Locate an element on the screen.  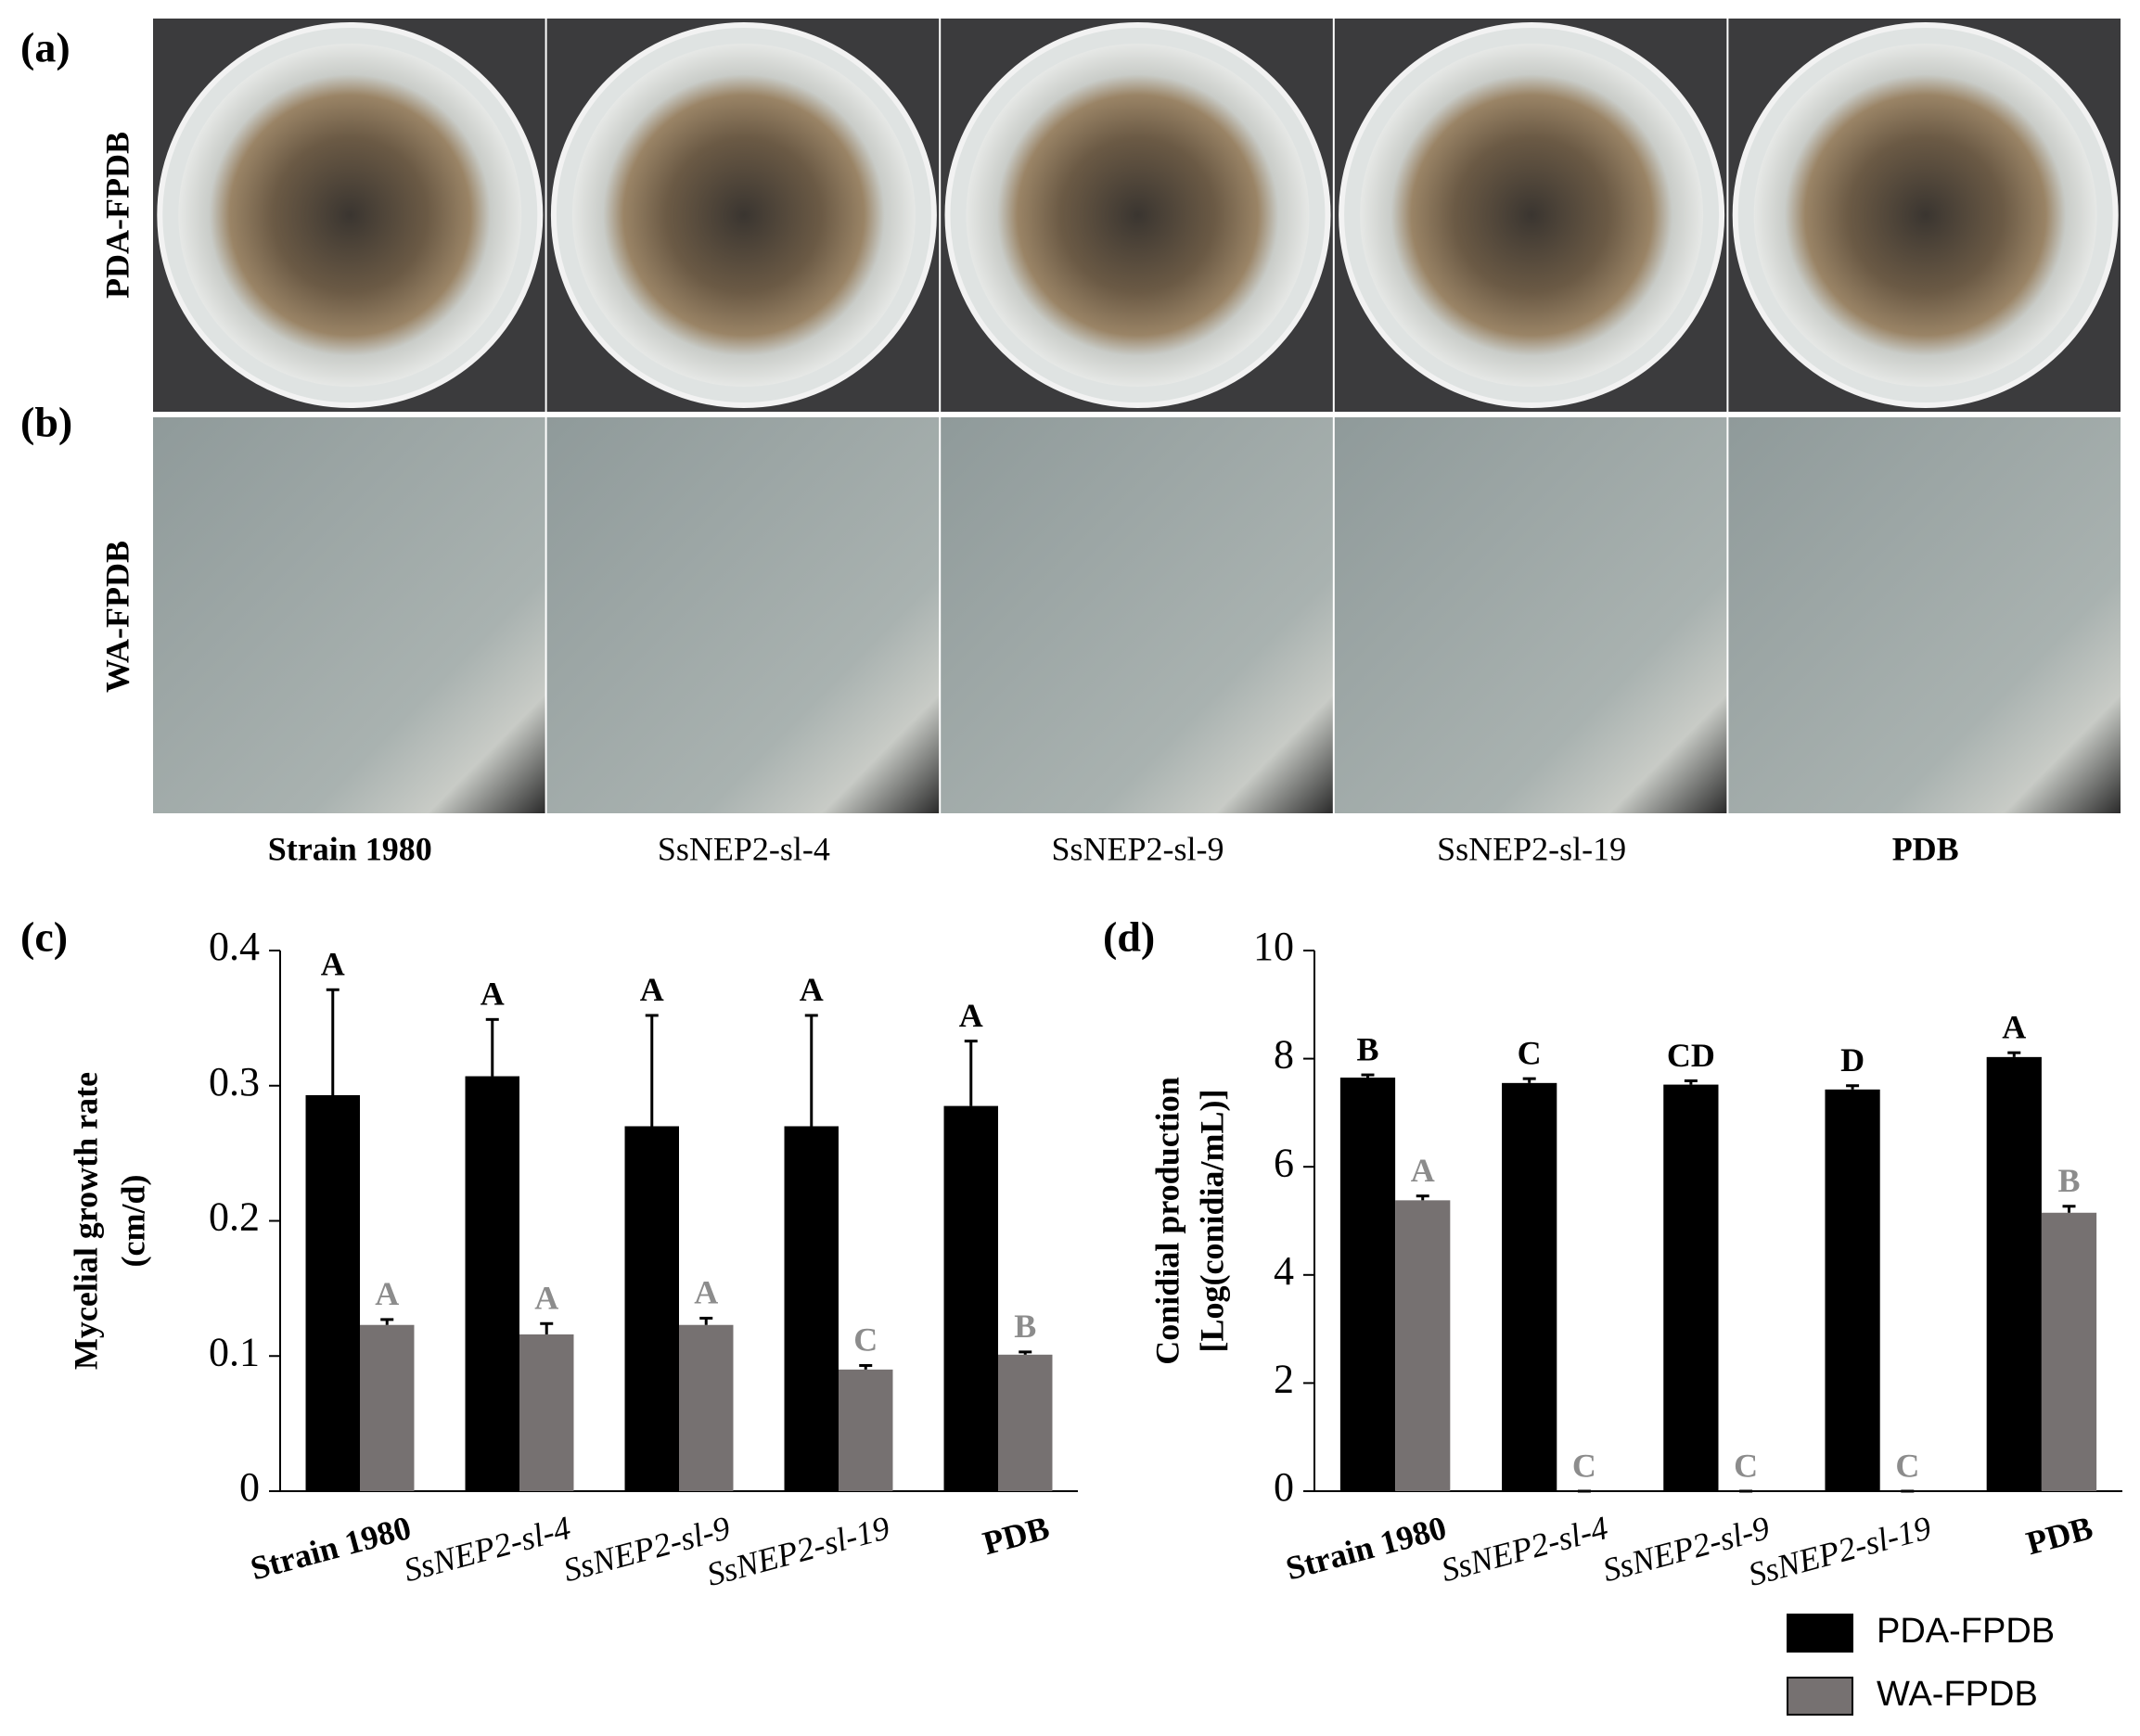
y-tick-label: 0.3 is located at coordinates (234, 1081).